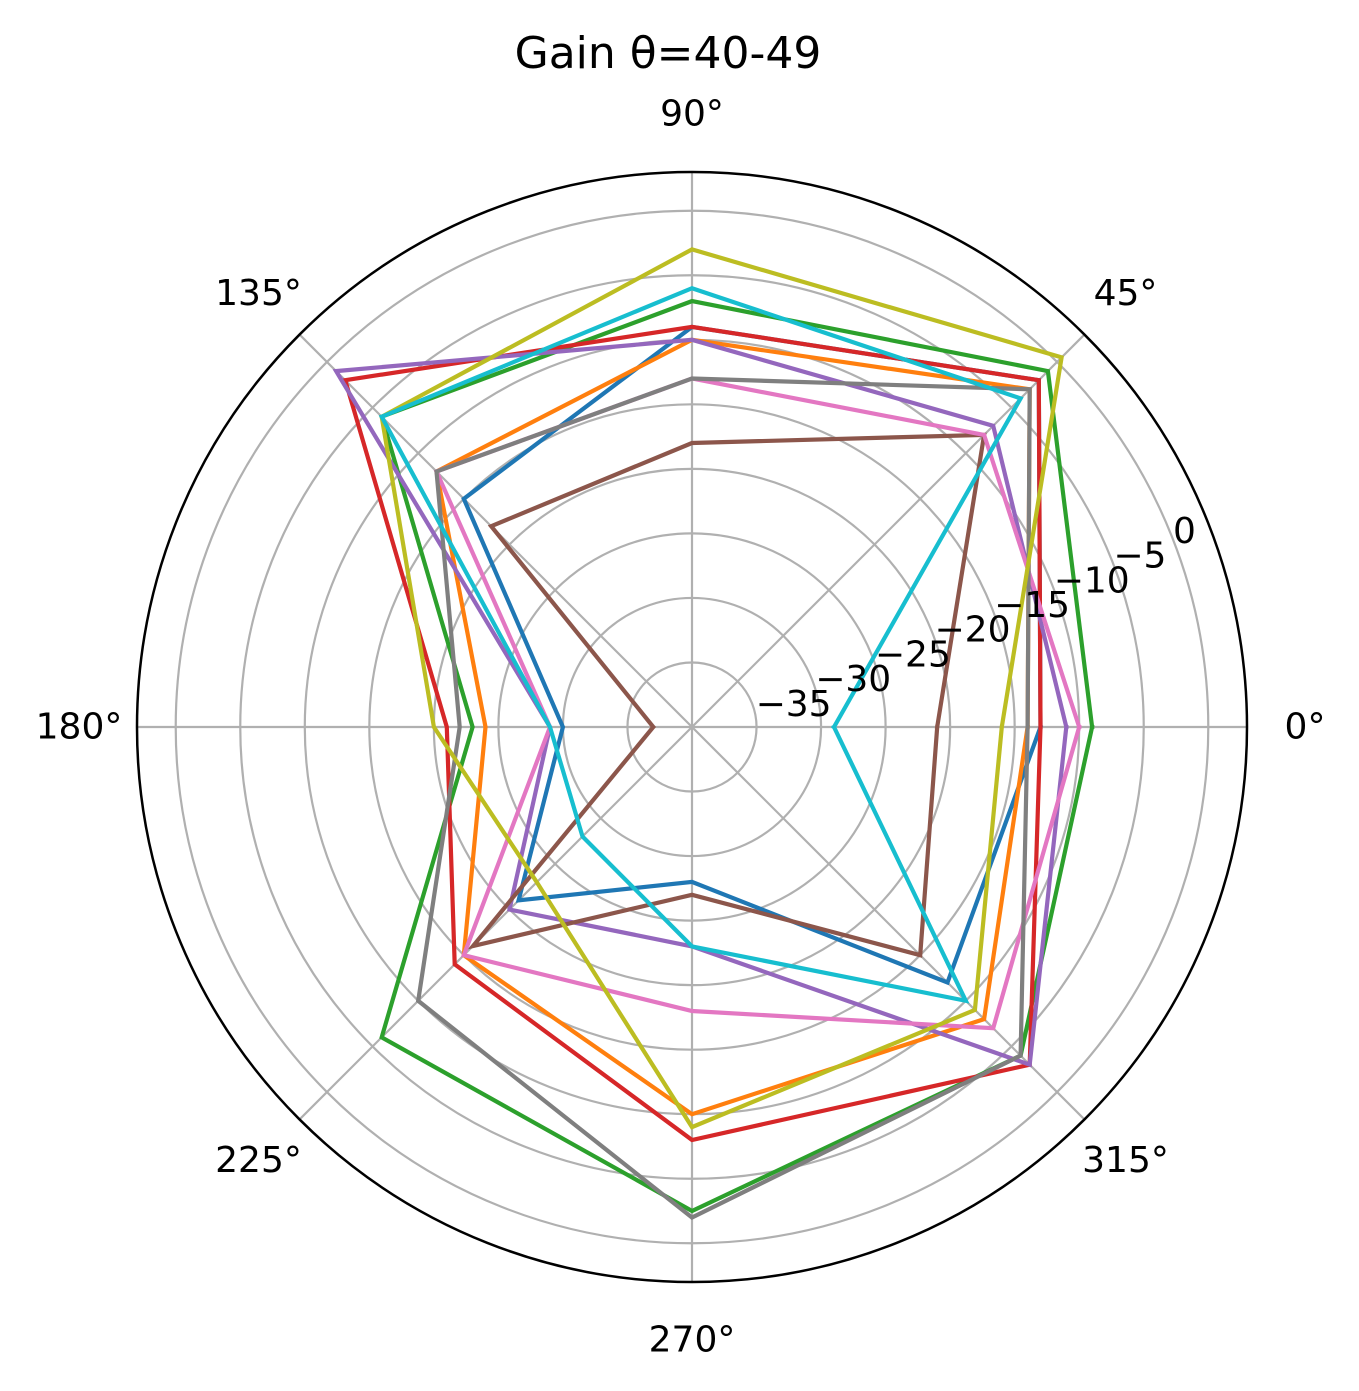 The image size is (1359, 1391). What do you see at coordinates (1184, 531) in the screenshot?
I see `r-label-7: 0` at bounding box center [1184, 531].